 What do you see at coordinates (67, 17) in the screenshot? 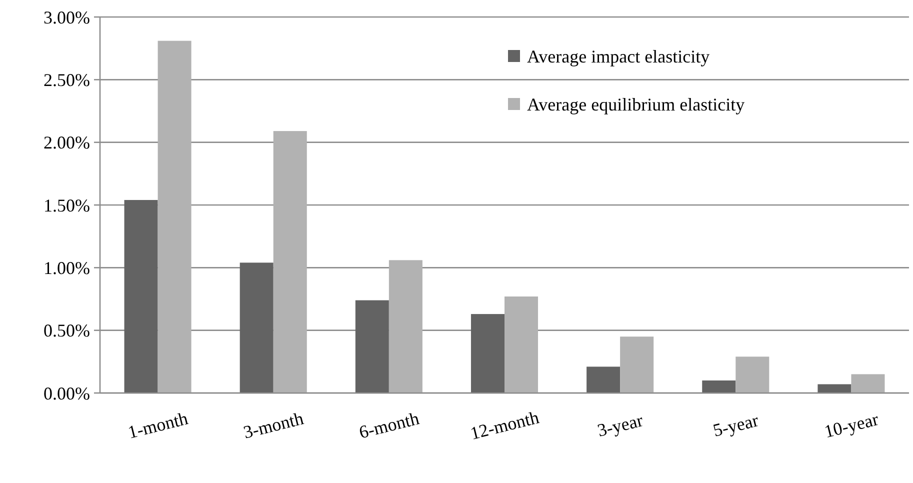
I see `y-tick-label: 3.00%` at bounding box center [67, 17].